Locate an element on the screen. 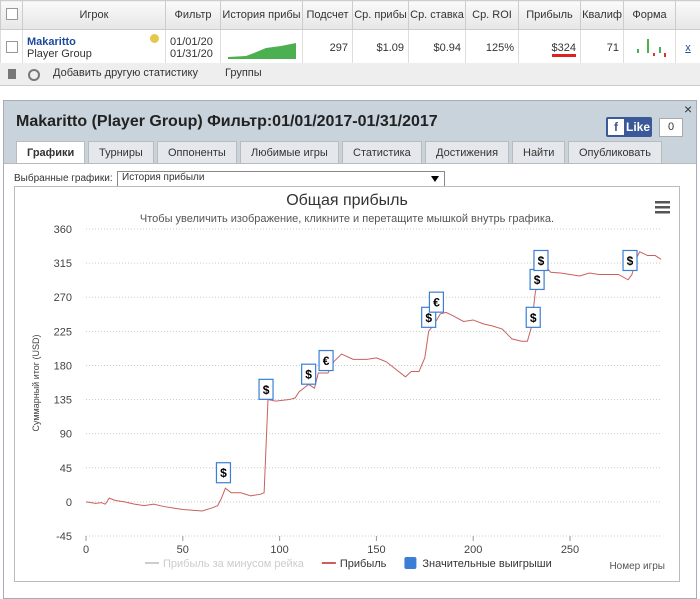 The image size is (700, 599). award-icon is located at coordinates (154, 38).